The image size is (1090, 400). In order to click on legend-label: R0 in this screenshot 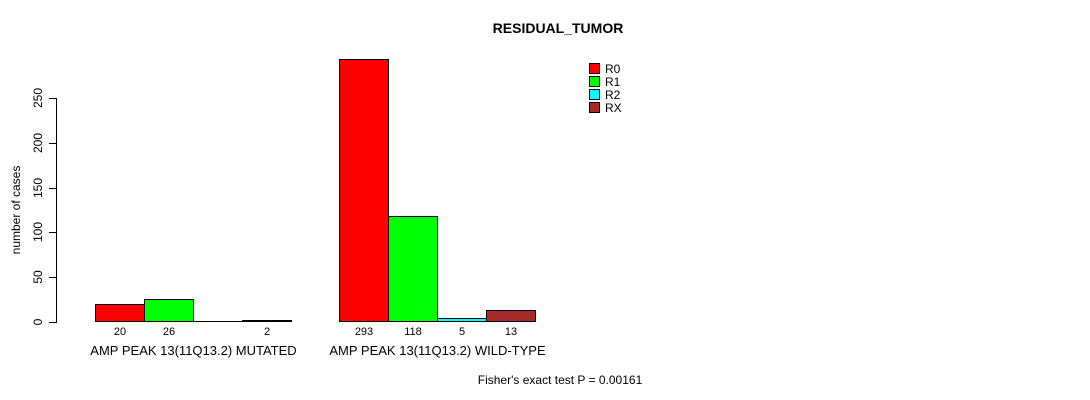, I will do `click(613, 68)`.